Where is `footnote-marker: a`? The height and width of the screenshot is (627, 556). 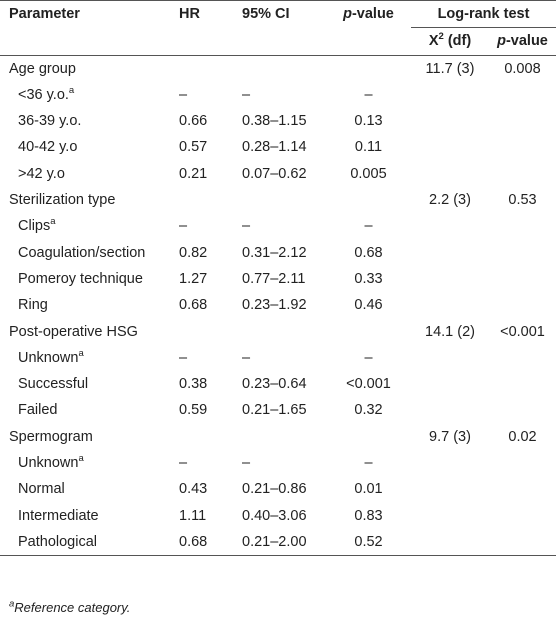 footnote-marker: a is located at coordinates (12, 604).